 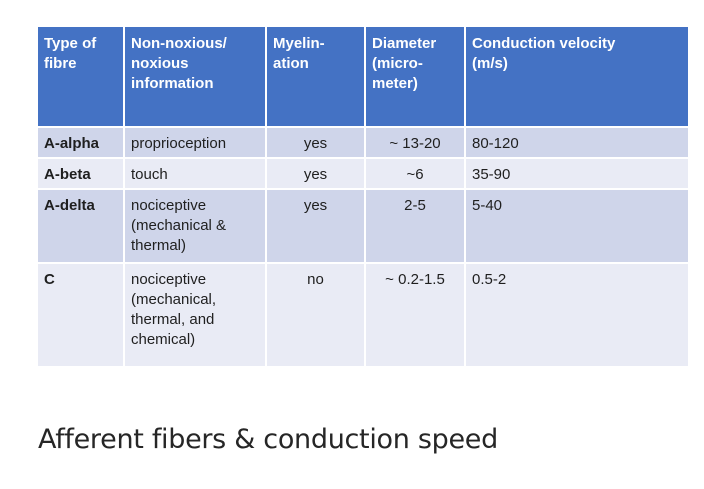 I want to click on fibre-type-cell: A-alpha, so click(x=81, y=142).